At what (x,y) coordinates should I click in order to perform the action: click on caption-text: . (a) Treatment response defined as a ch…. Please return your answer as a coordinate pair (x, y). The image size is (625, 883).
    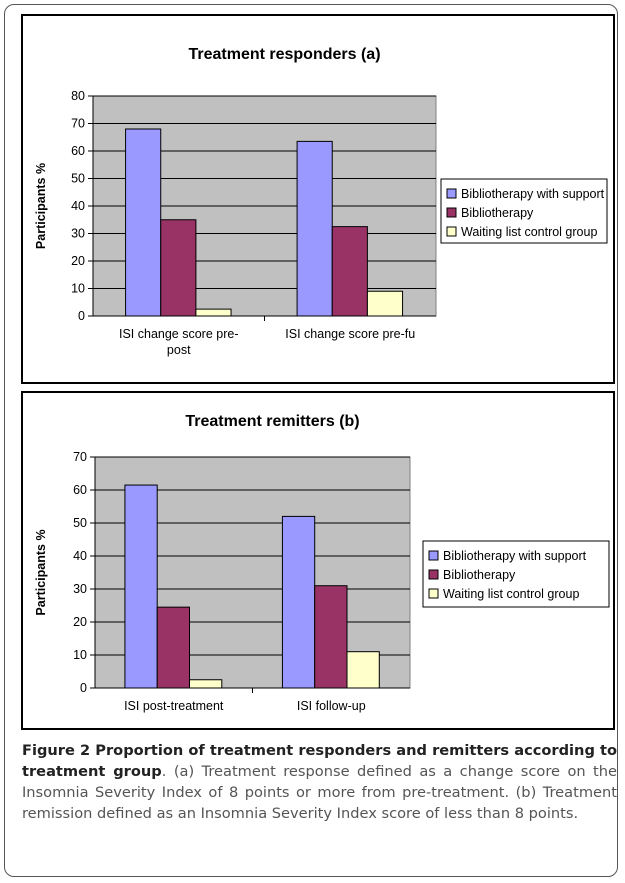
    Looking at the image, I should click on (319, 792).